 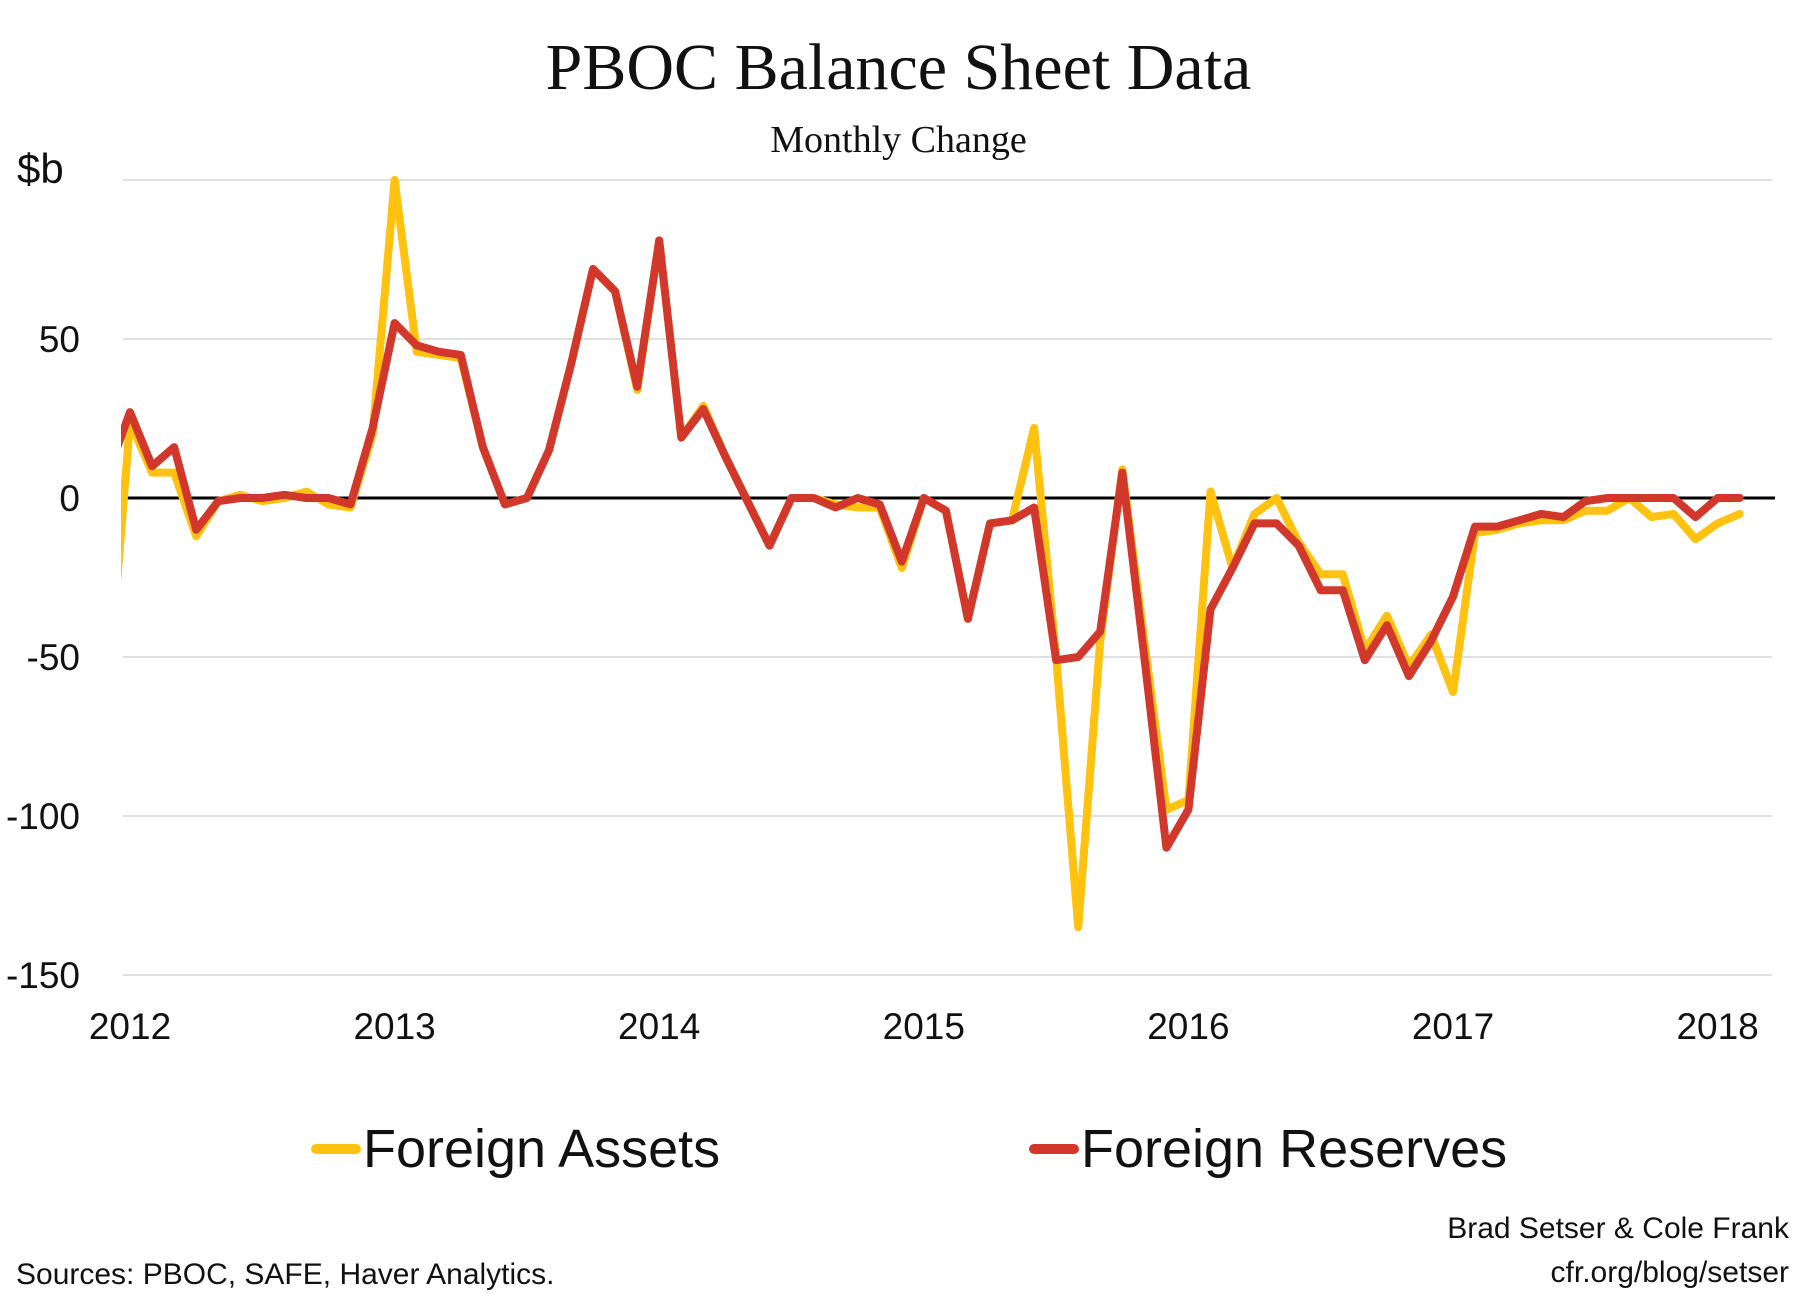 I want to click on chart-title: PBOC Balance Sheet Data, so click(x=898, y=67).